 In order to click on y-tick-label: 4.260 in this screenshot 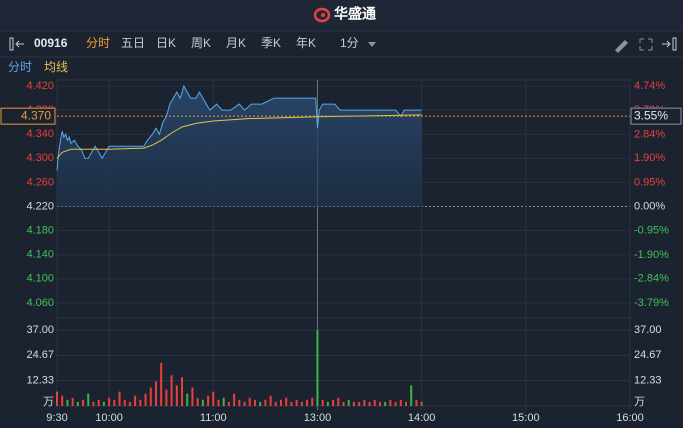, I will do `click(40, 182)`.